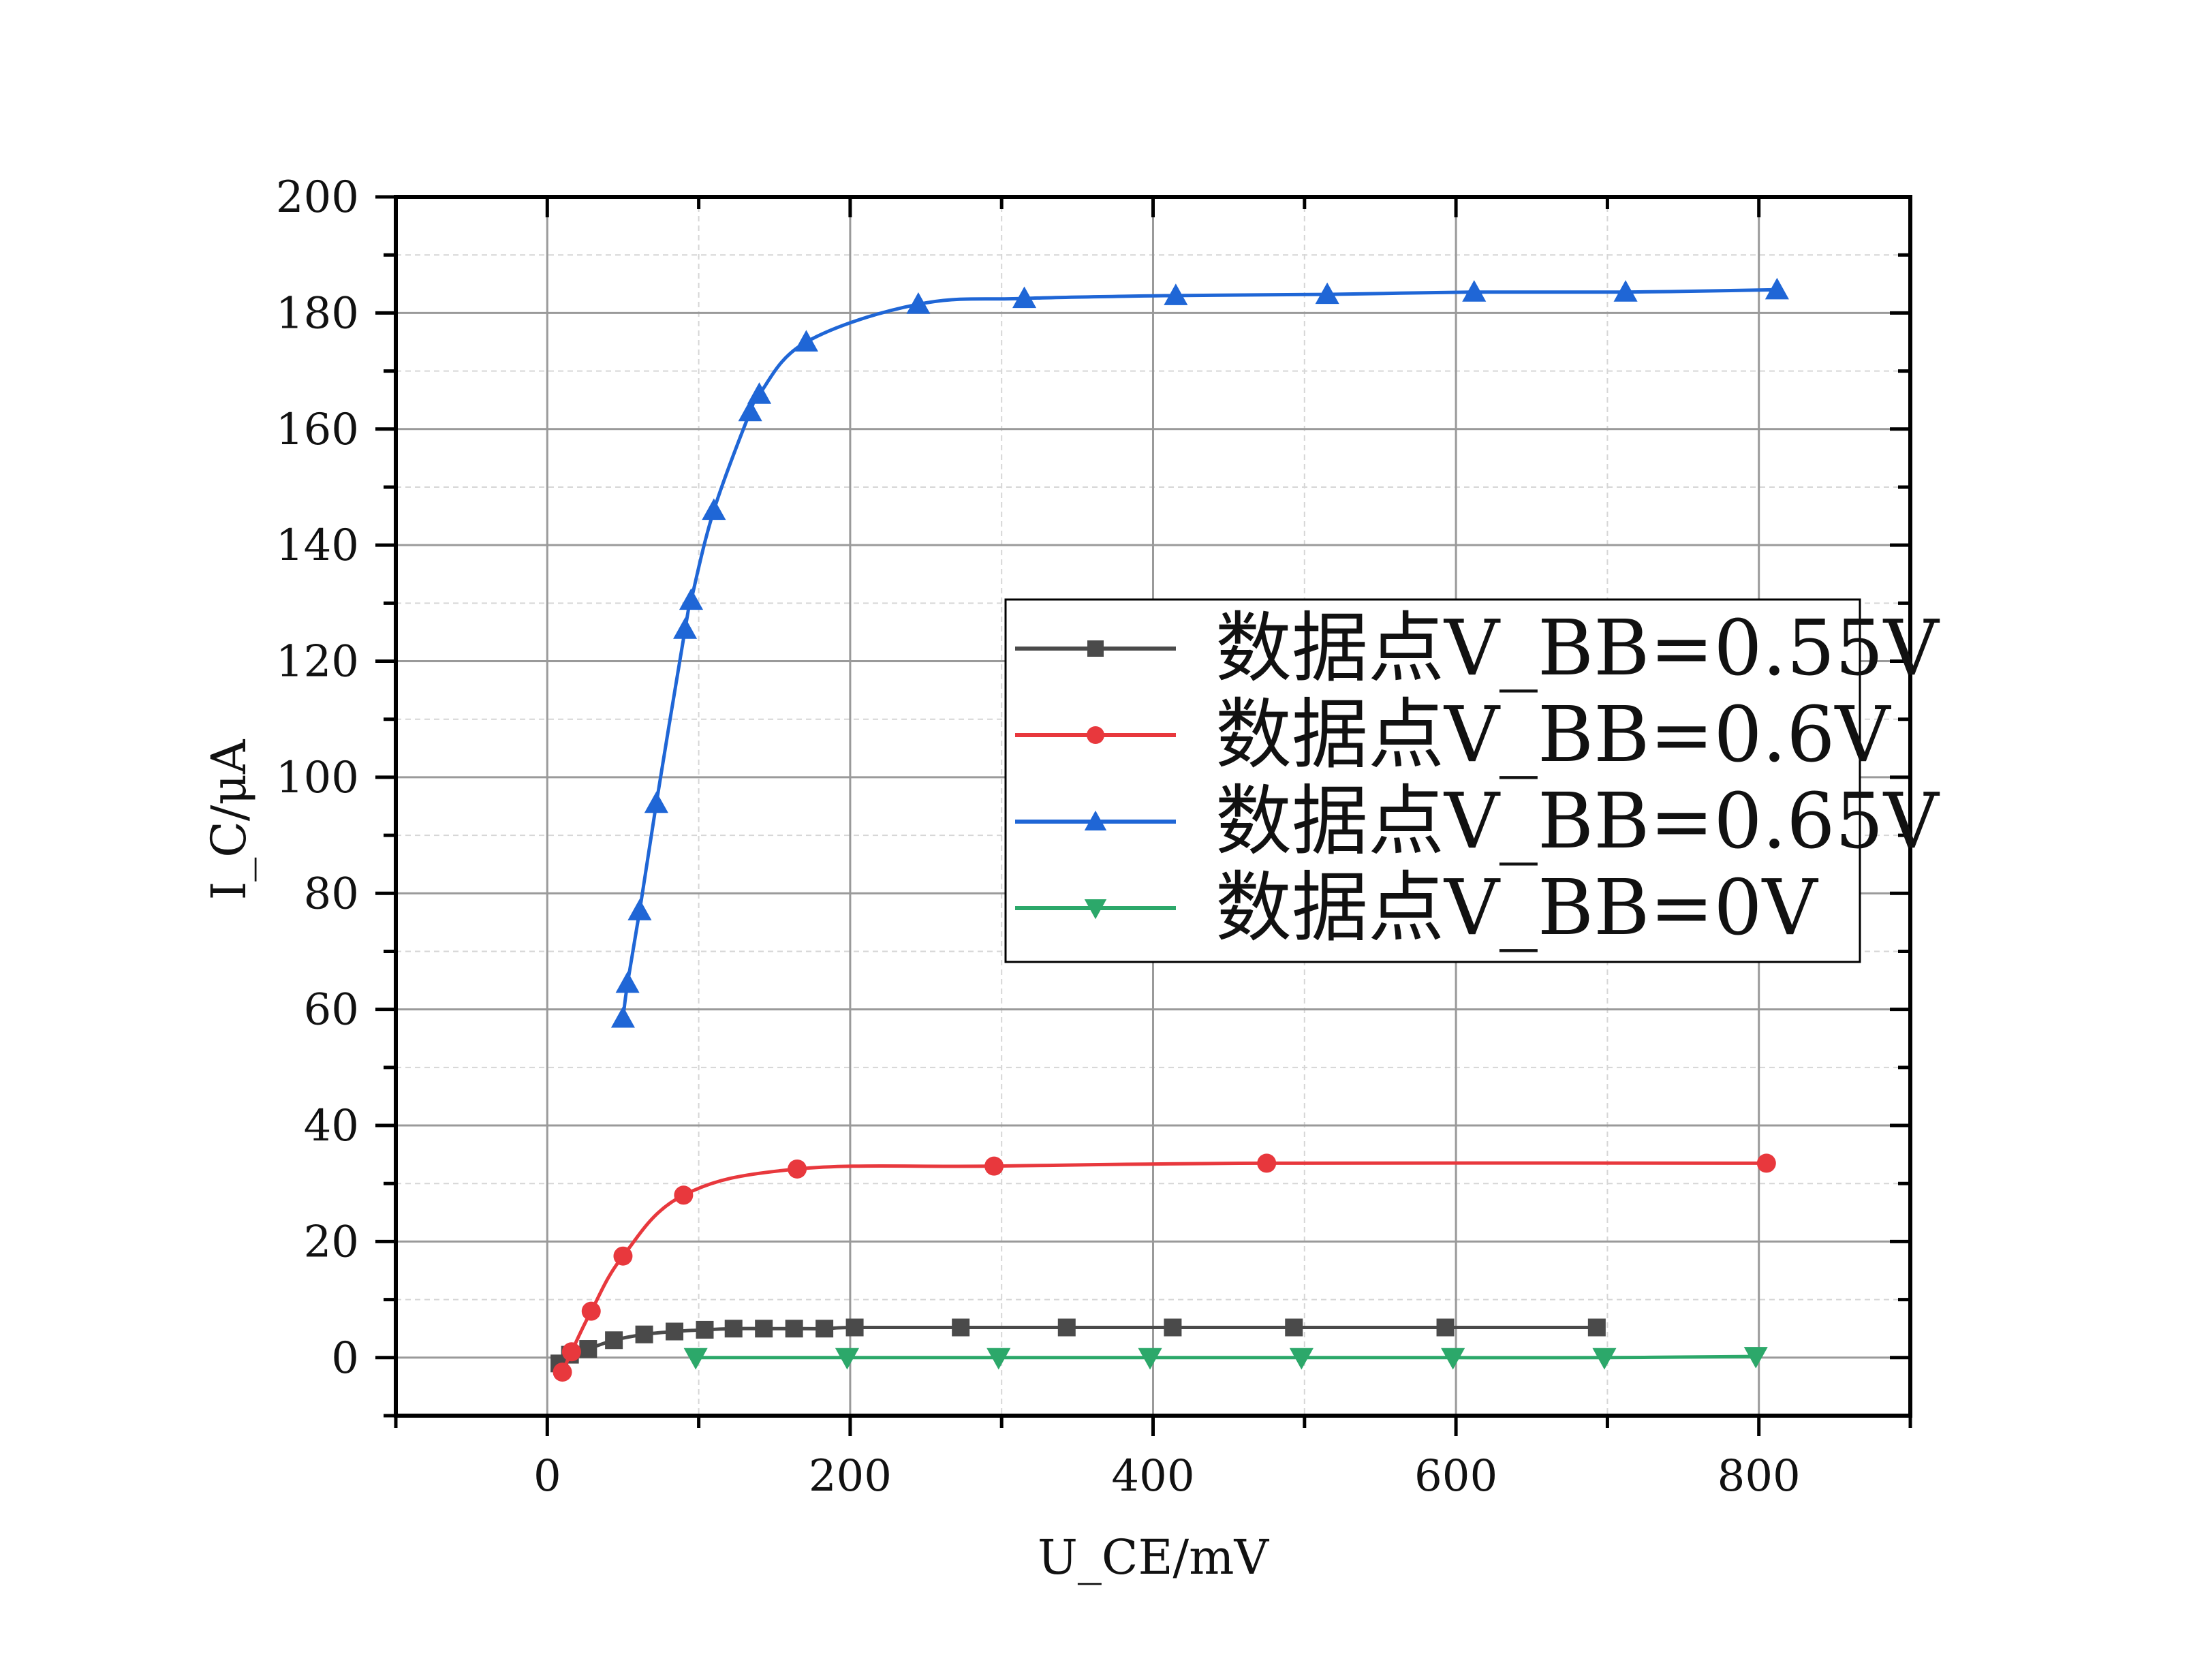  What do you see at coordinates (1577, 821) in the screenshot?
I see `legend-label: 数据点V_BB=0.65V` at bounding box center [1577, 821].